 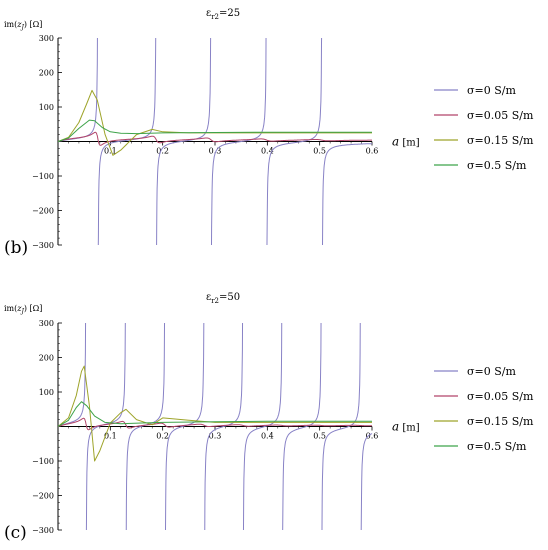 I want to click on panel-label: (b), so click(x=16, y=248).